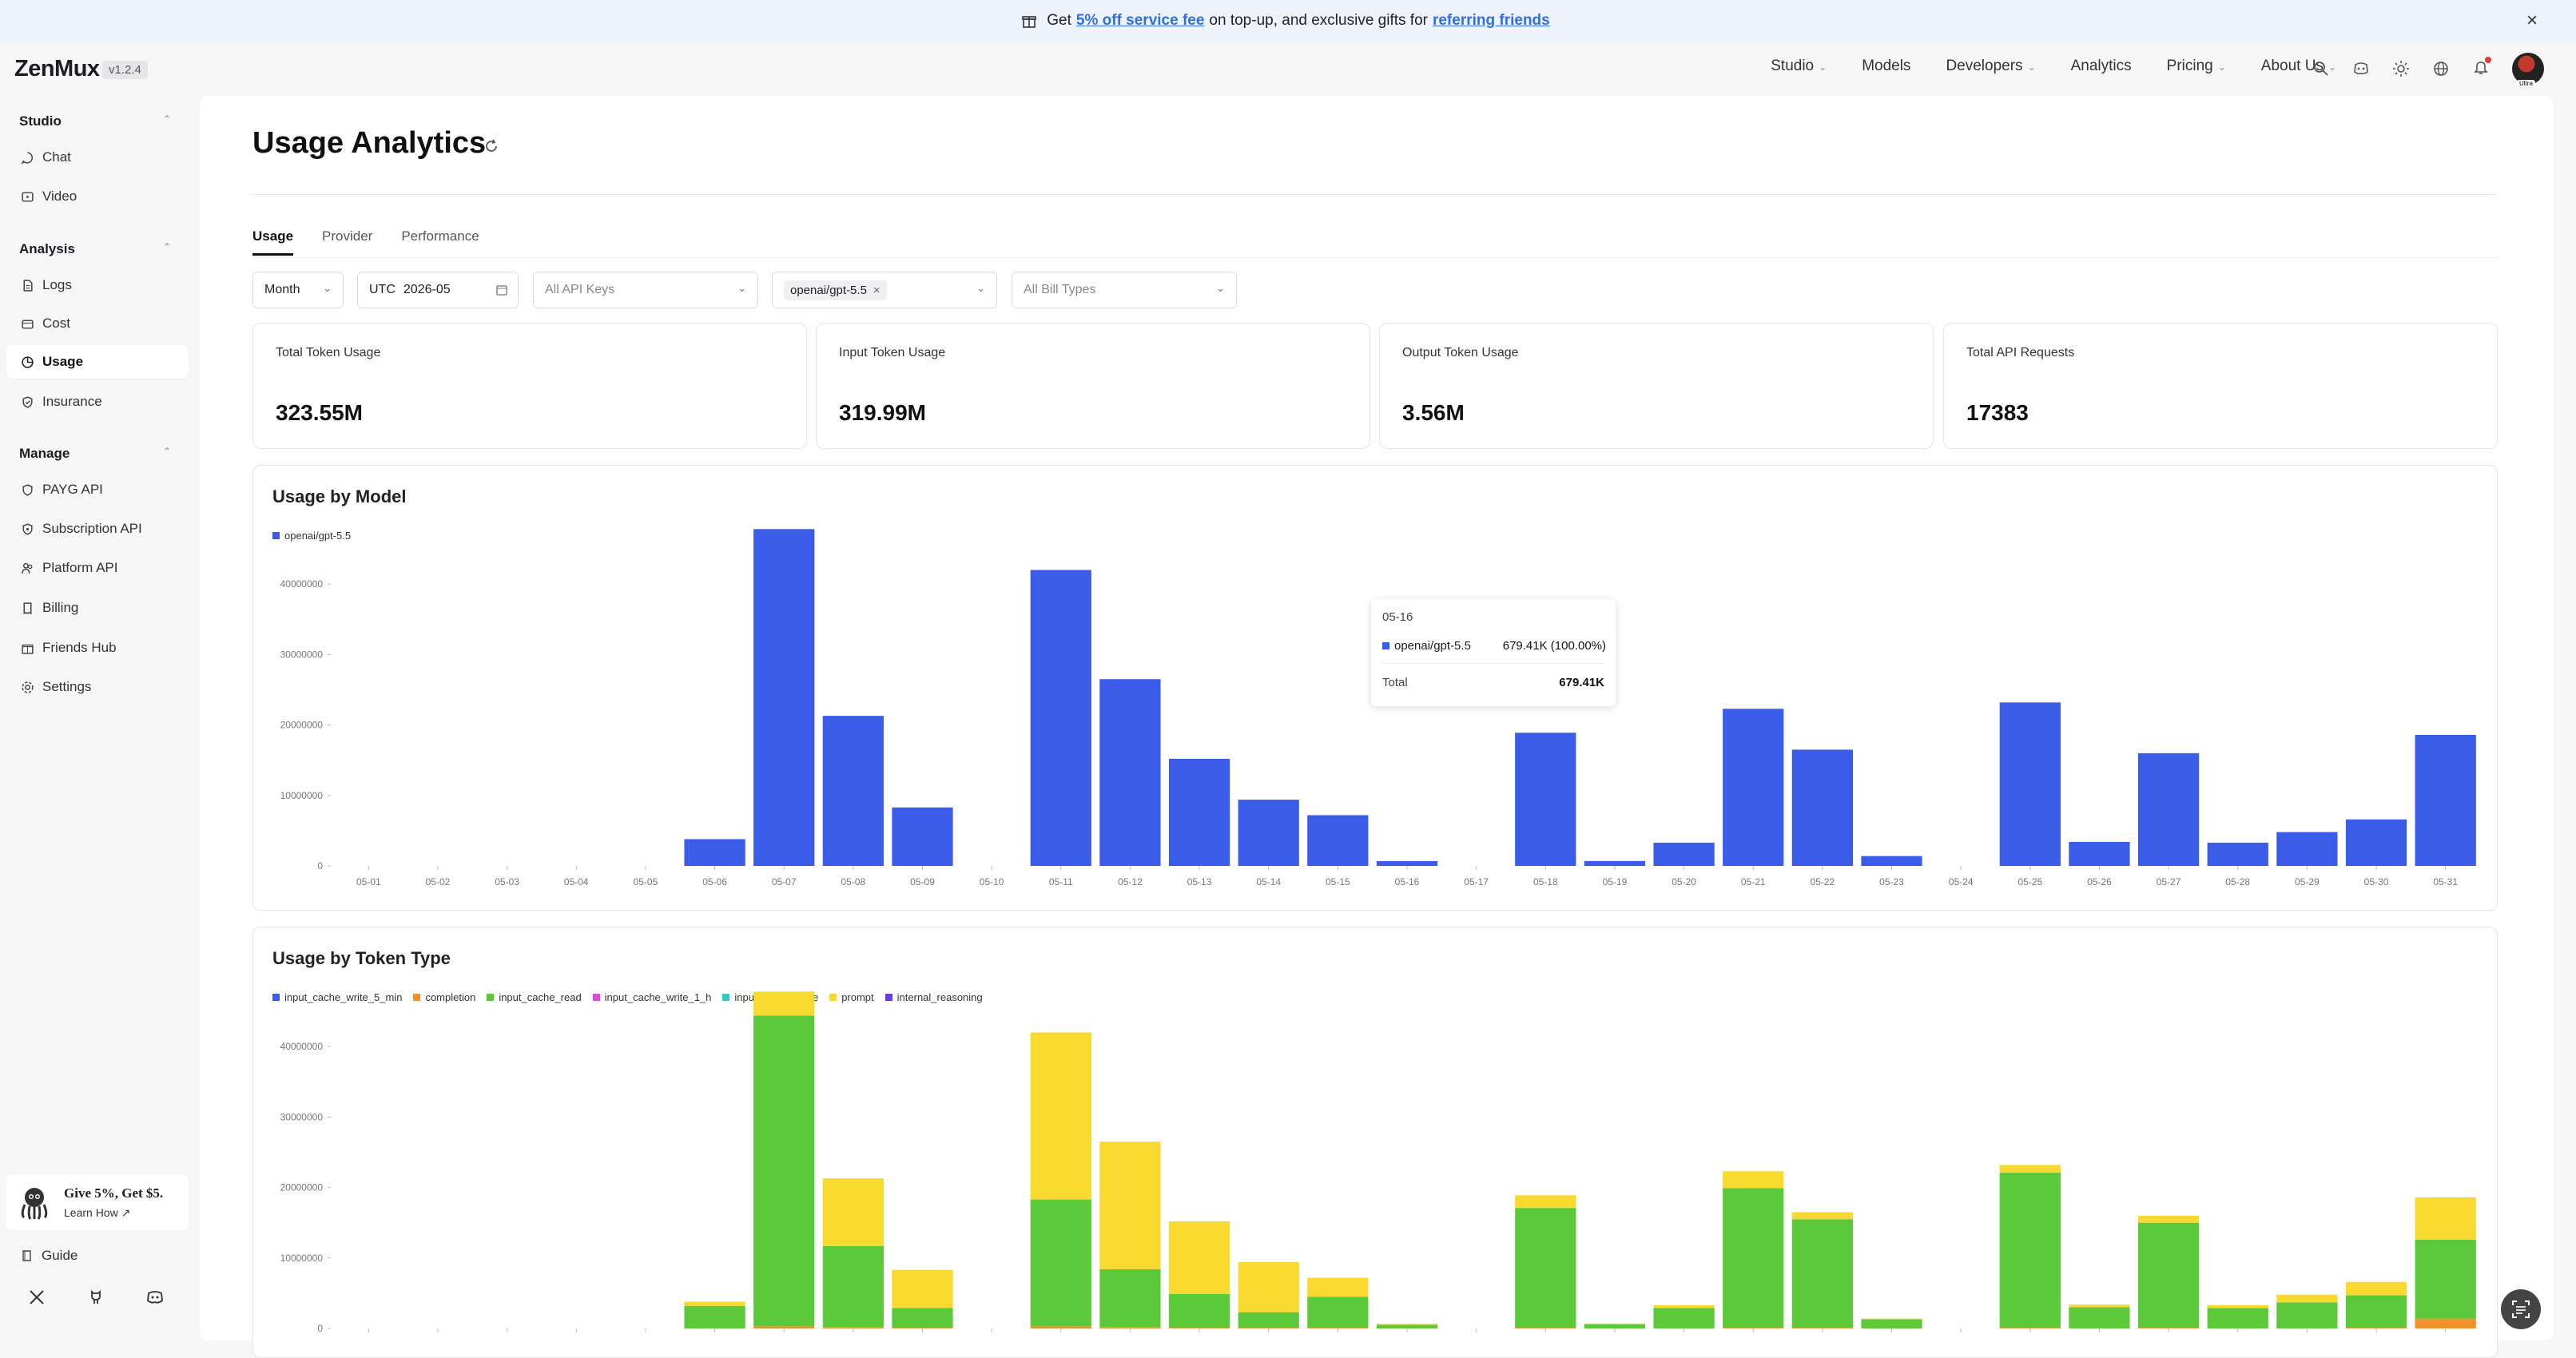 This screenshot has width=2576, height=1358. I want to click on nav-item-studio: Studio ⌄, so click(1799, 66).